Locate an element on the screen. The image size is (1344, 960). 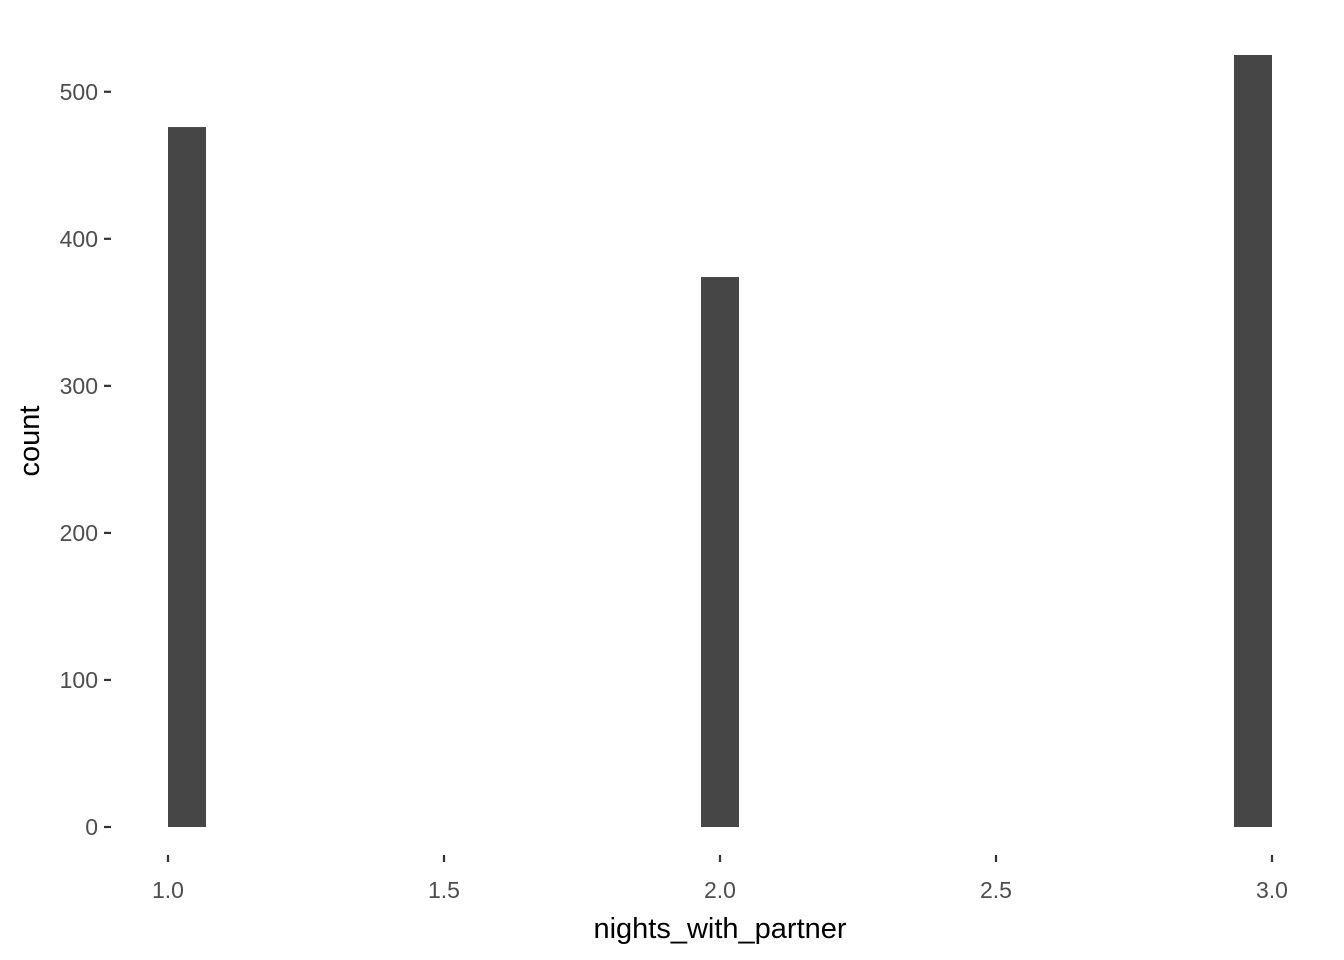
x-tick-label: 1.0 is located at coordinates (168, 890).